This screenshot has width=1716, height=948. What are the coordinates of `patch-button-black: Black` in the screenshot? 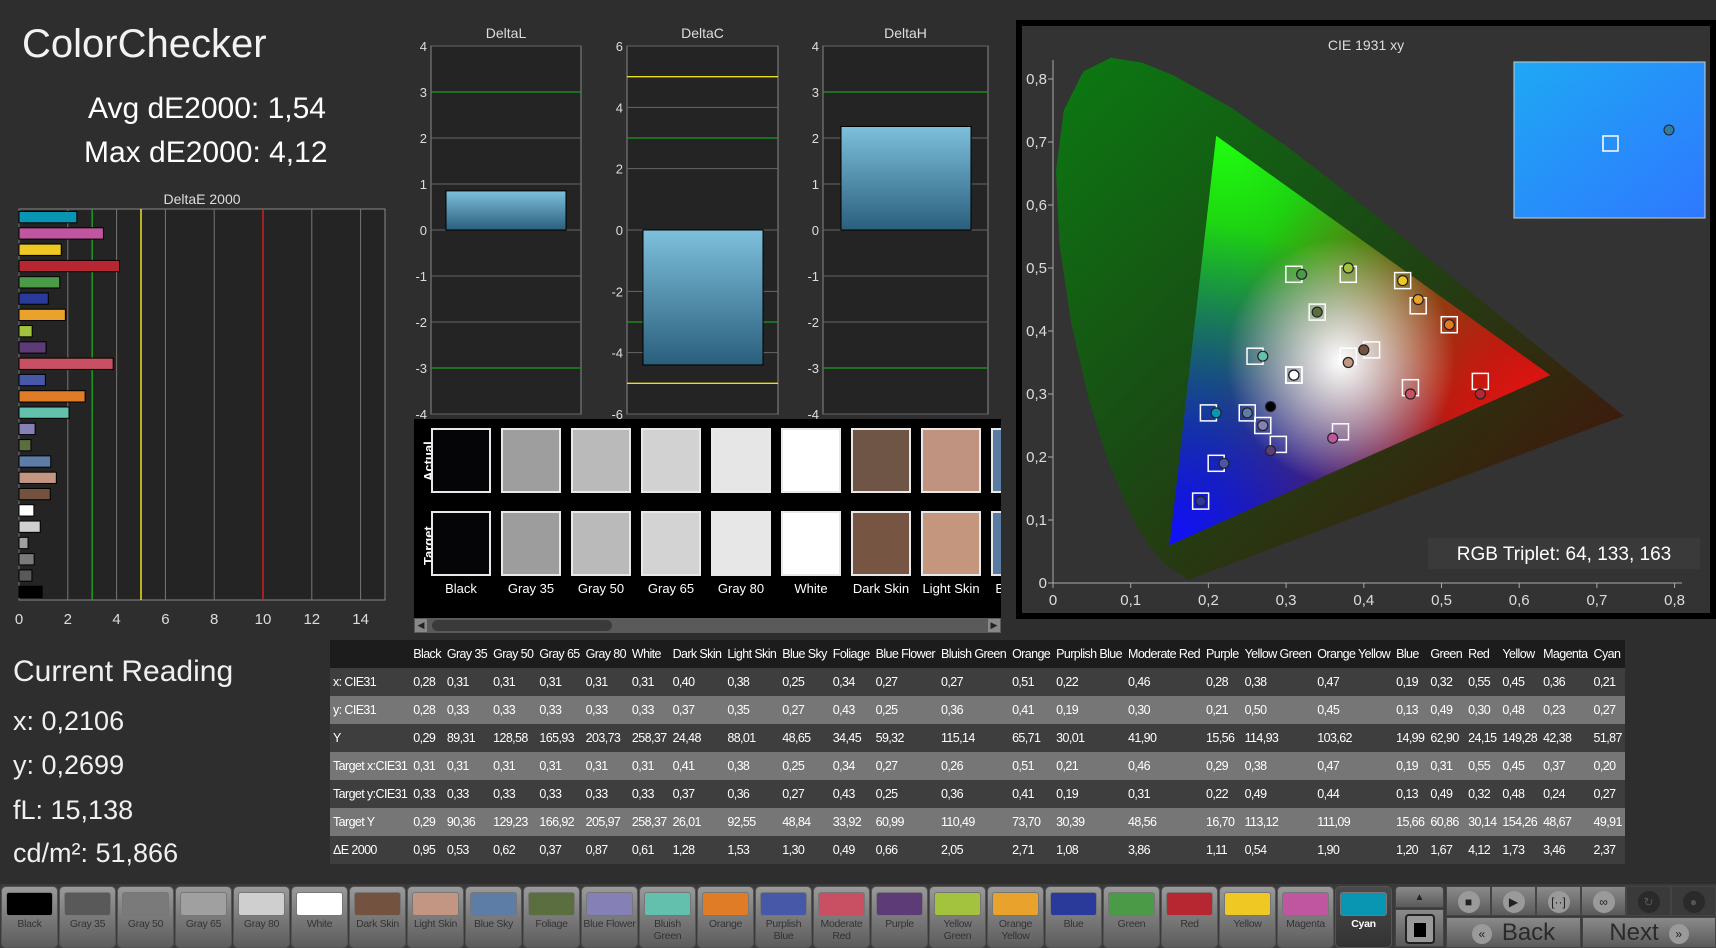 It's located at (29, 917).